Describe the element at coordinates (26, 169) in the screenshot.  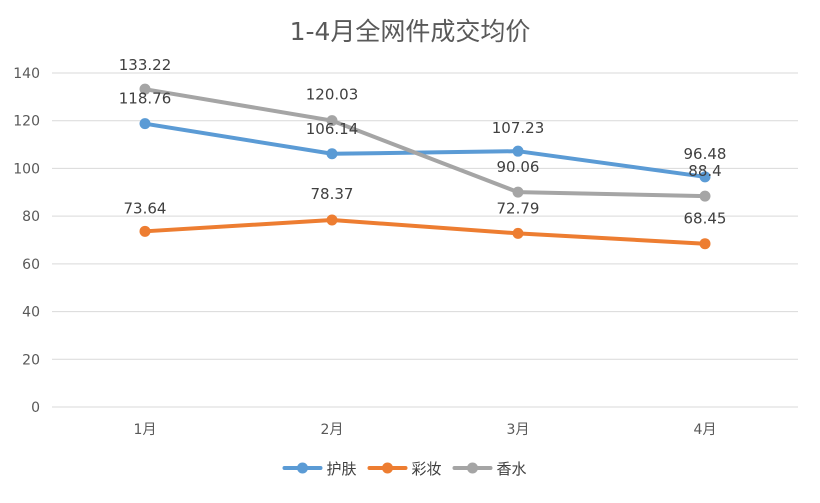
I see `y-tick-label: 100` at that location.